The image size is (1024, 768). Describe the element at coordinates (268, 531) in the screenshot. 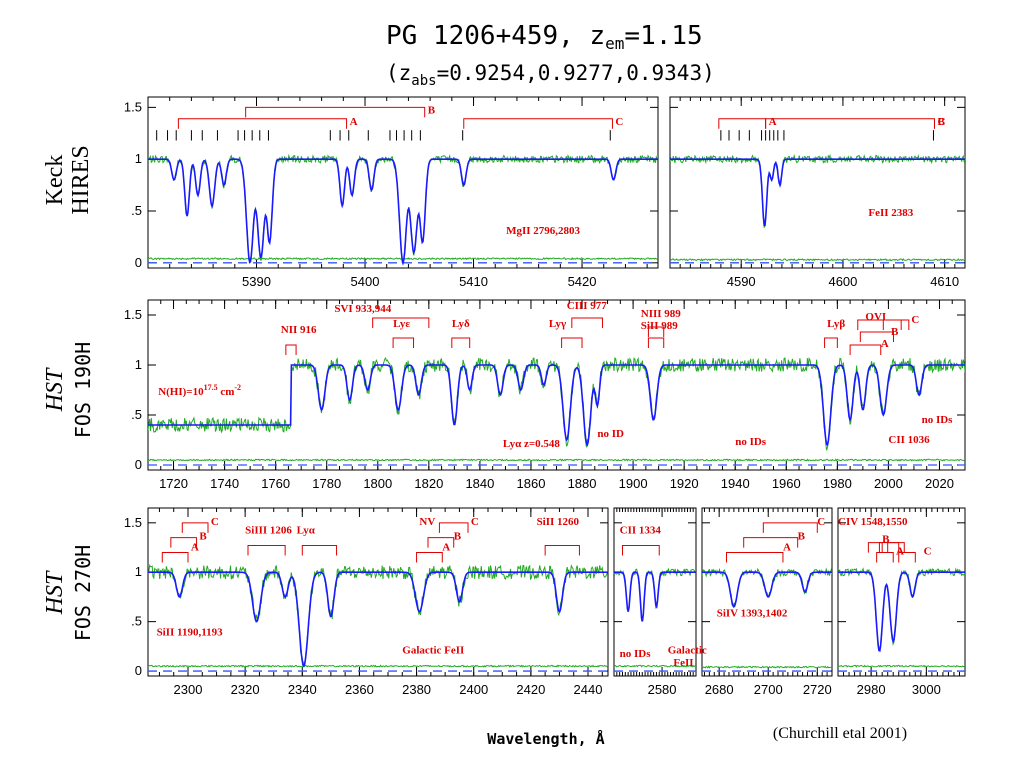

I see `bracket-label: SiIII 1206` at that location.